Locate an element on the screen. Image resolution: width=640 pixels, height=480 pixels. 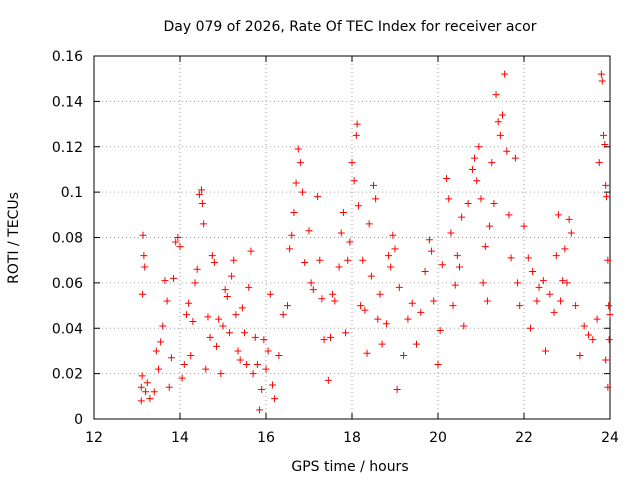
y-tick-label: 0.08 is located at coordinates (67, 239).